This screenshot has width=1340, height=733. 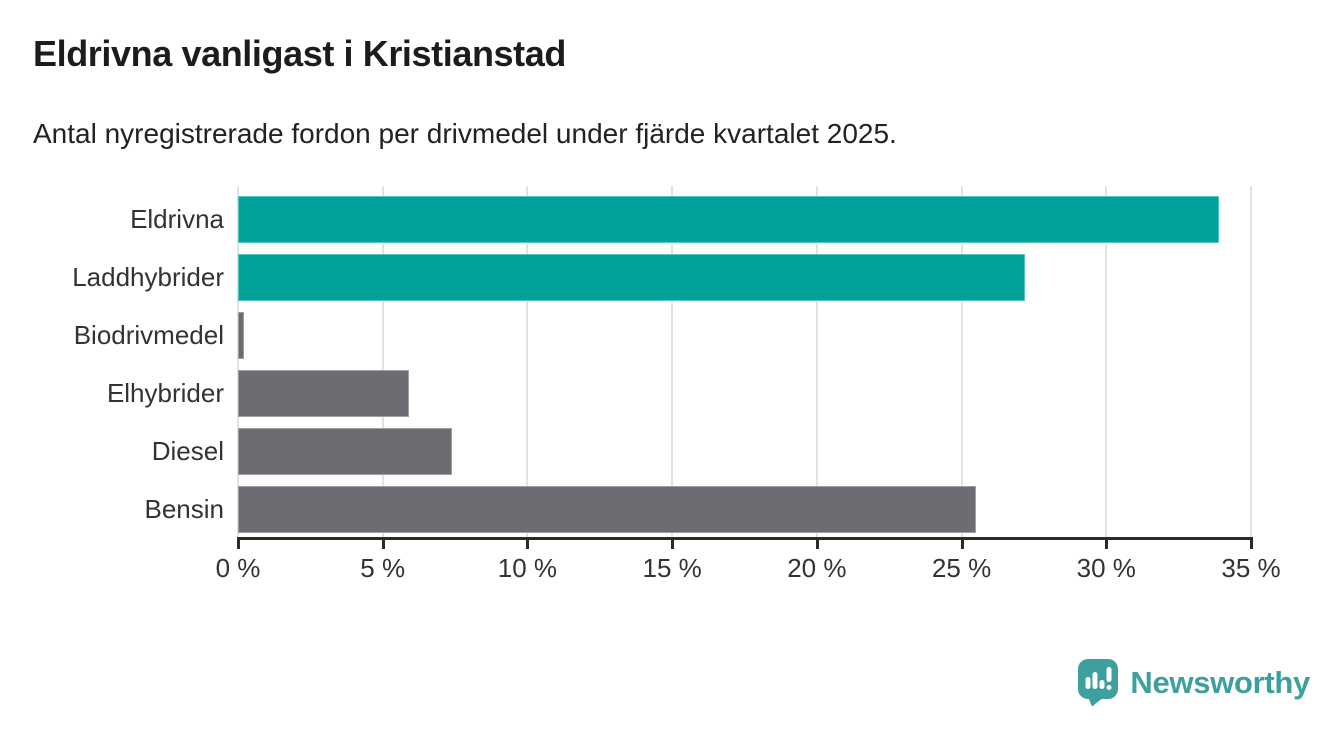 What do you see at coordinates (1106, 568) in the screenshot?
I see `x-tick-label-30: 30 %` at bounding box center [1106, 568].